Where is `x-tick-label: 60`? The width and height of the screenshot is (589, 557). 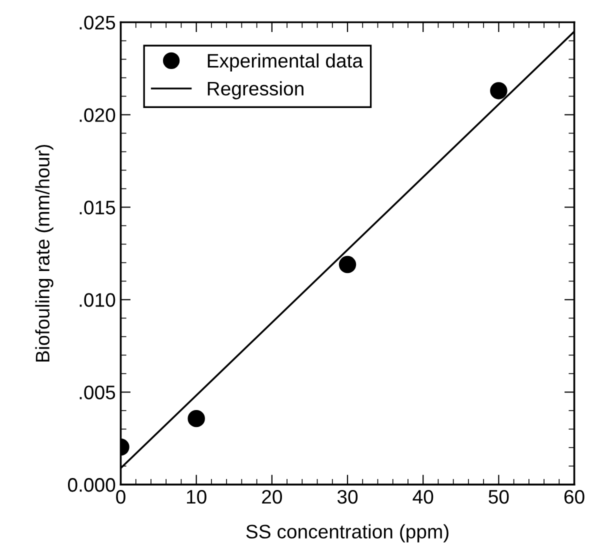 x-tick-label: 60 is located at coordinates (574, 497).